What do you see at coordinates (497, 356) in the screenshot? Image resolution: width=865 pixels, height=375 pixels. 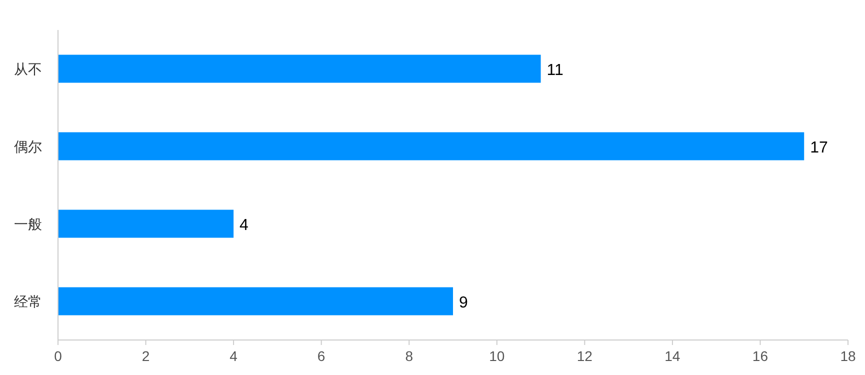 I see `x-tick-label: 10` at bounding box center [497, 356].